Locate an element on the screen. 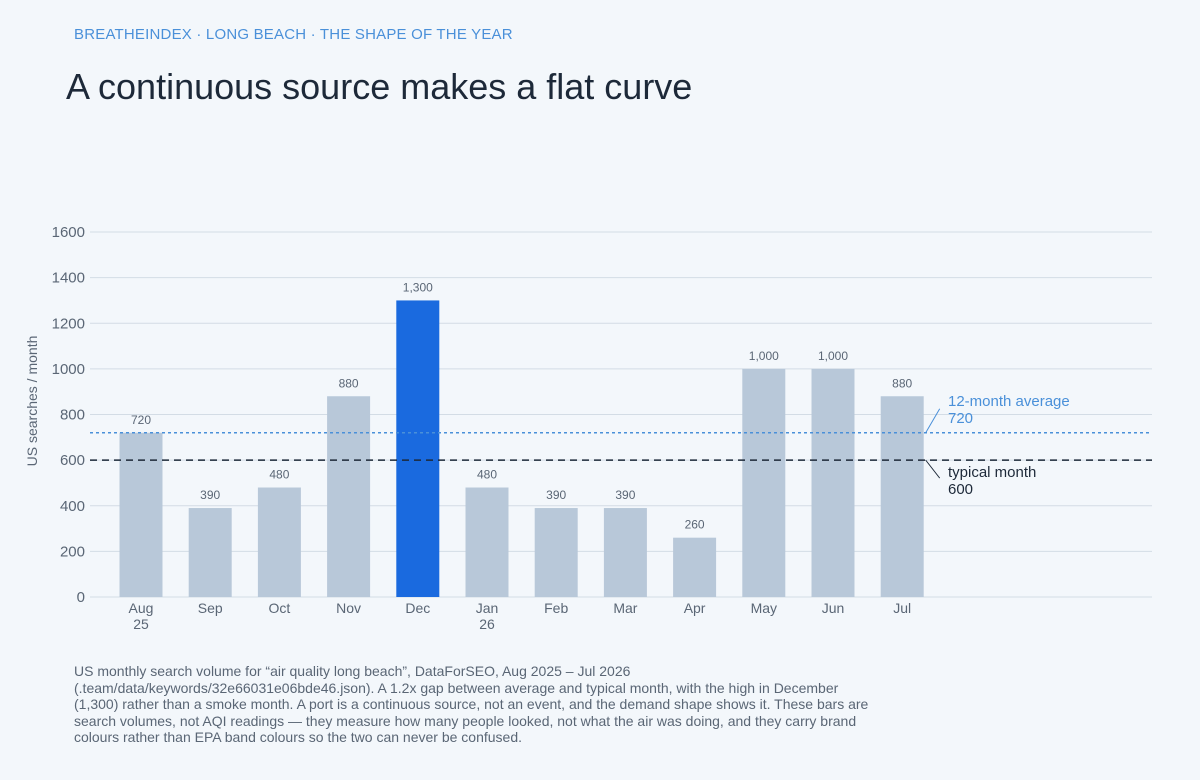  y-tick-label: 200 is located at coordinates (72, 551).